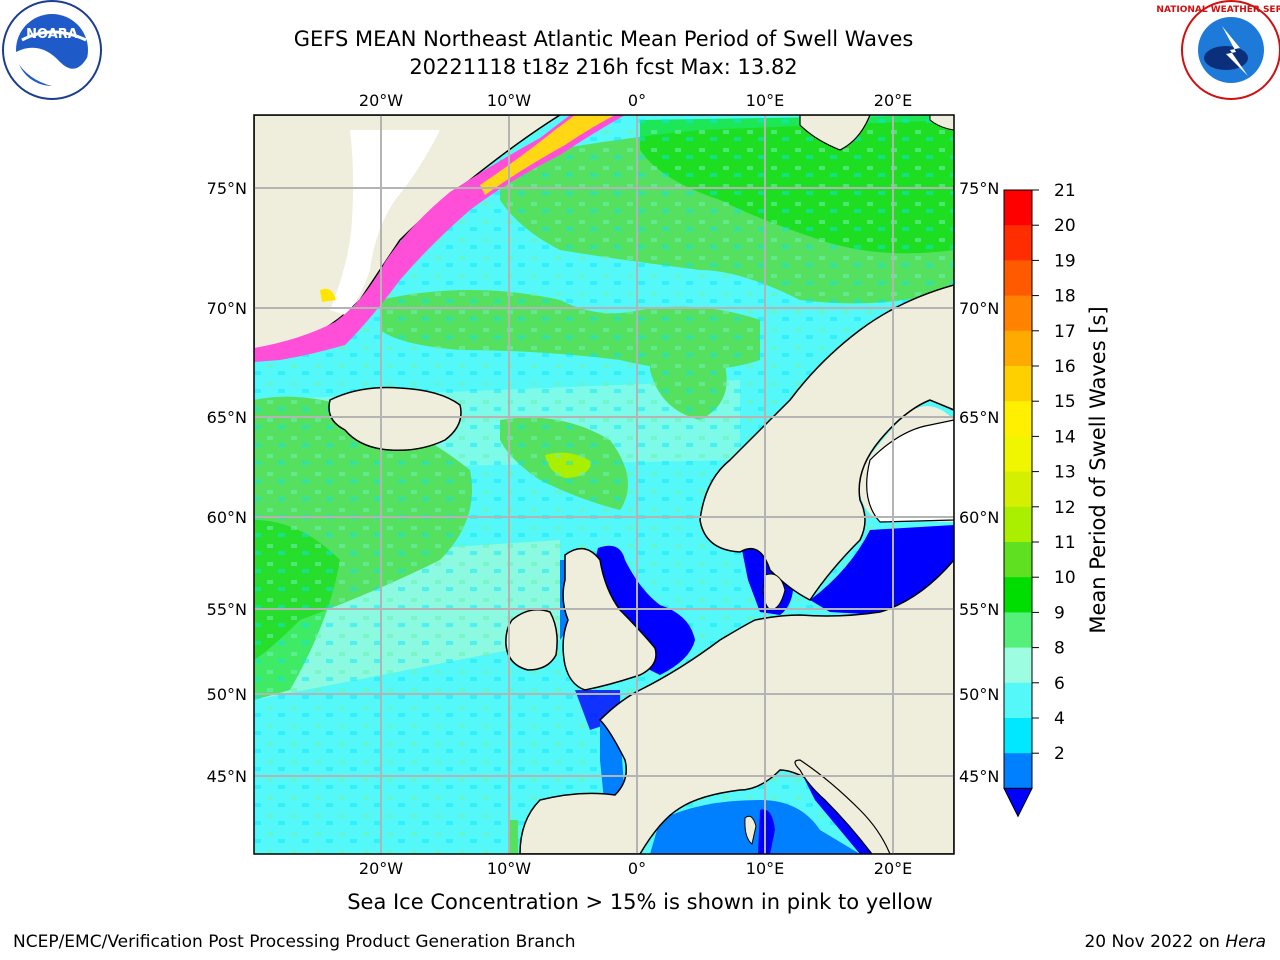 The height and width of the screenshot is (960, 1280). What do you see at coordinates (227, 308) in the screenshot?
I see `lat-label-left: 70°N` at bounding box center [227, 308].